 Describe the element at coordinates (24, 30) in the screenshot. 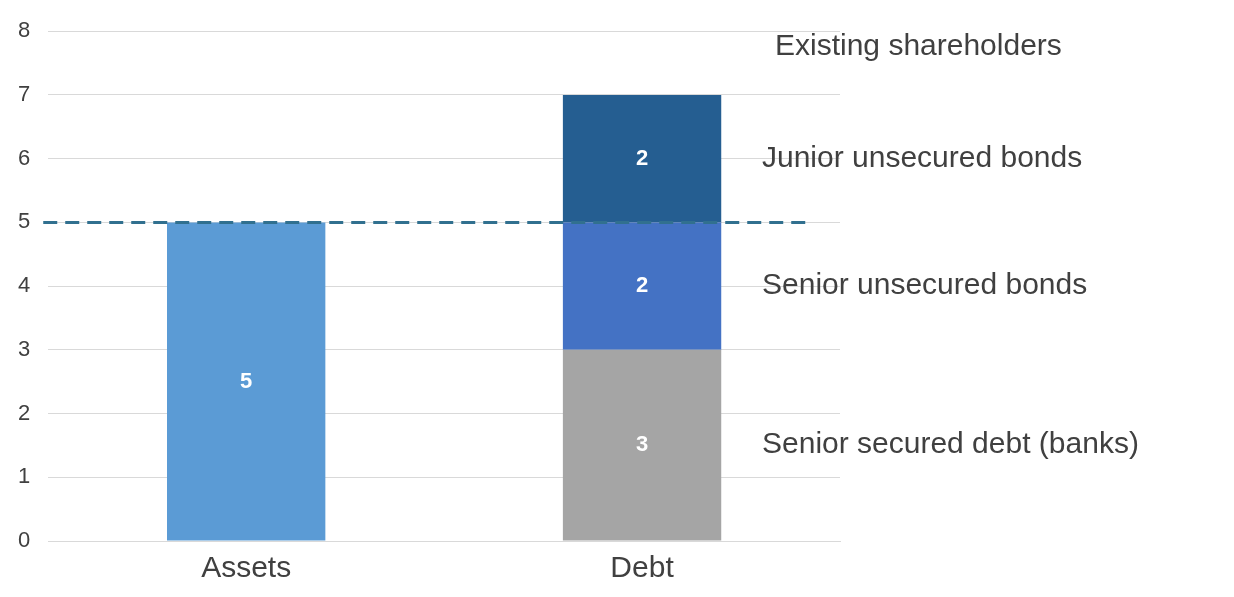

I see `y-tick-label: 8` at that location.